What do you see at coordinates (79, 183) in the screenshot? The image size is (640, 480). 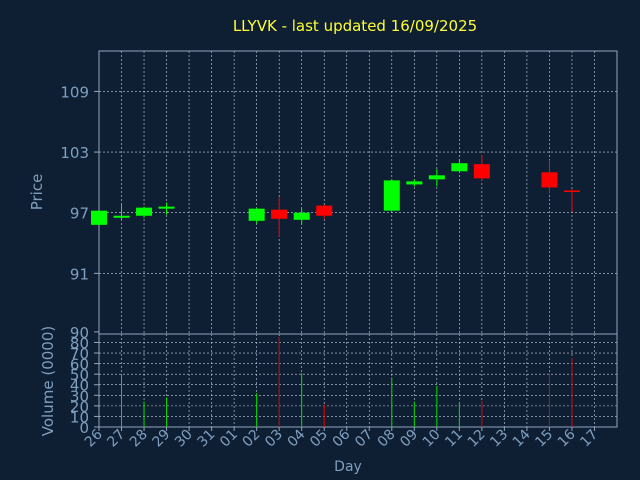 I see `price-y-ticks: 91 97 103 109` at bounding box center [79, 183].